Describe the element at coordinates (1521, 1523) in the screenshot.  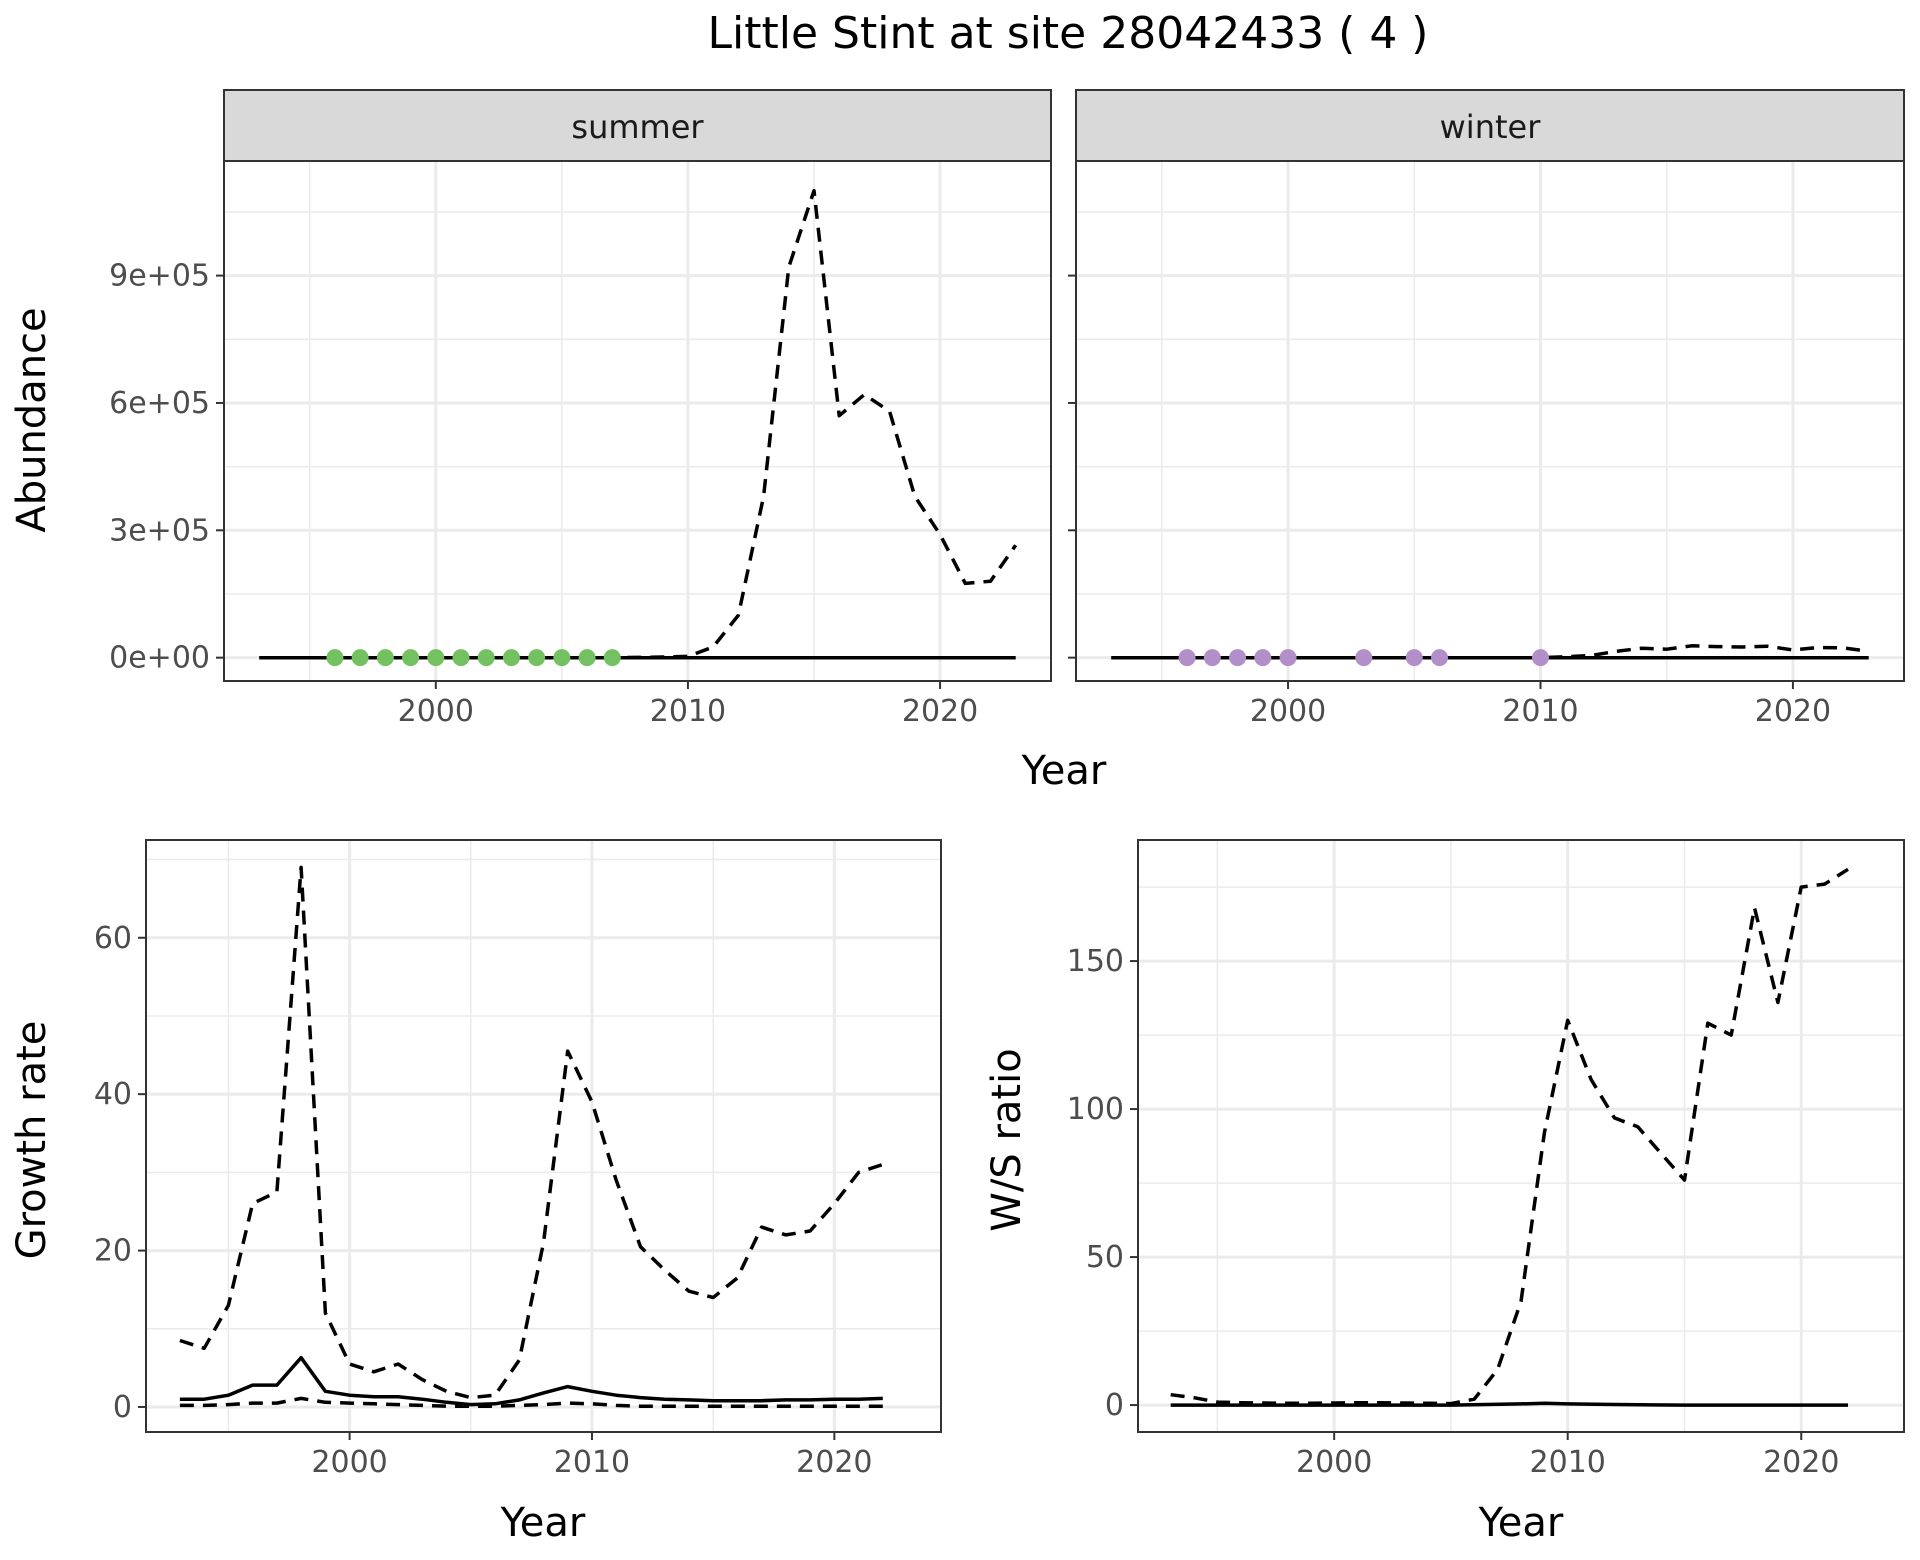
I see `x-axis-title-ratio: Year` at that location.